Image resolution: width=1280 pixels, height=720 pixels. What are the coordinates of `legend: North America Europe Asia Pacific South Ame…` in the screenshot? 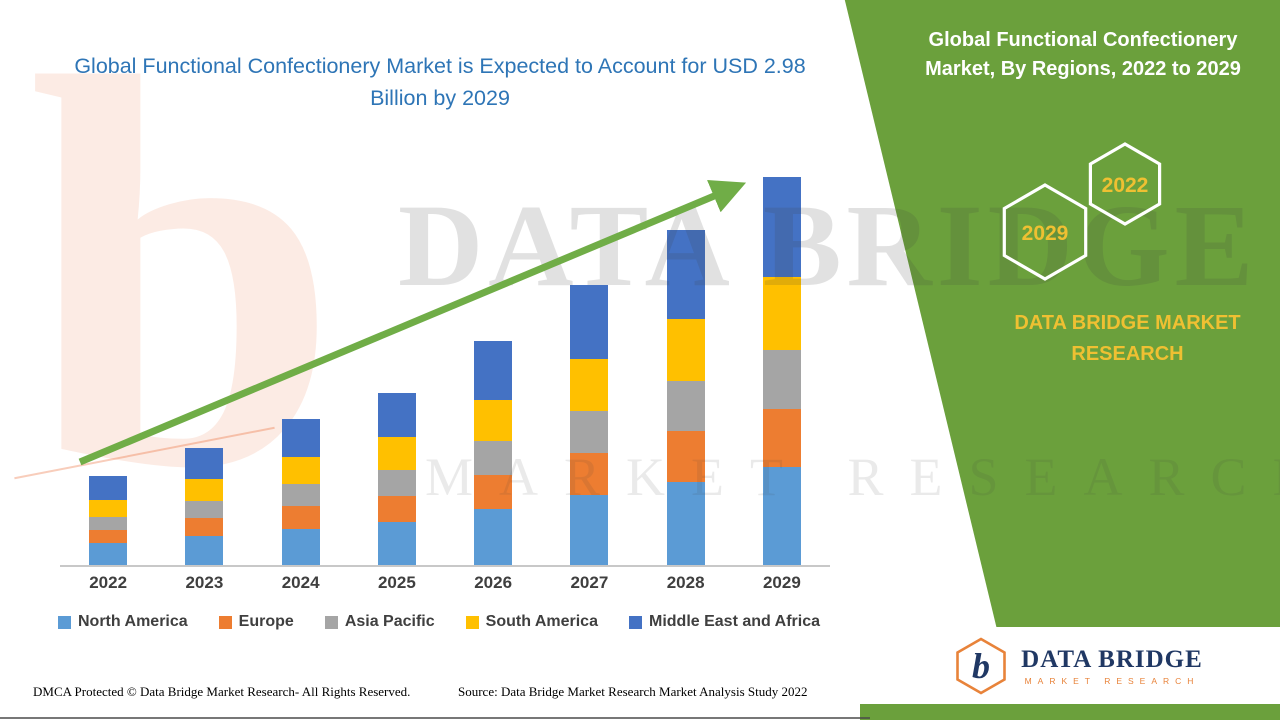 It's located at (439, 622).